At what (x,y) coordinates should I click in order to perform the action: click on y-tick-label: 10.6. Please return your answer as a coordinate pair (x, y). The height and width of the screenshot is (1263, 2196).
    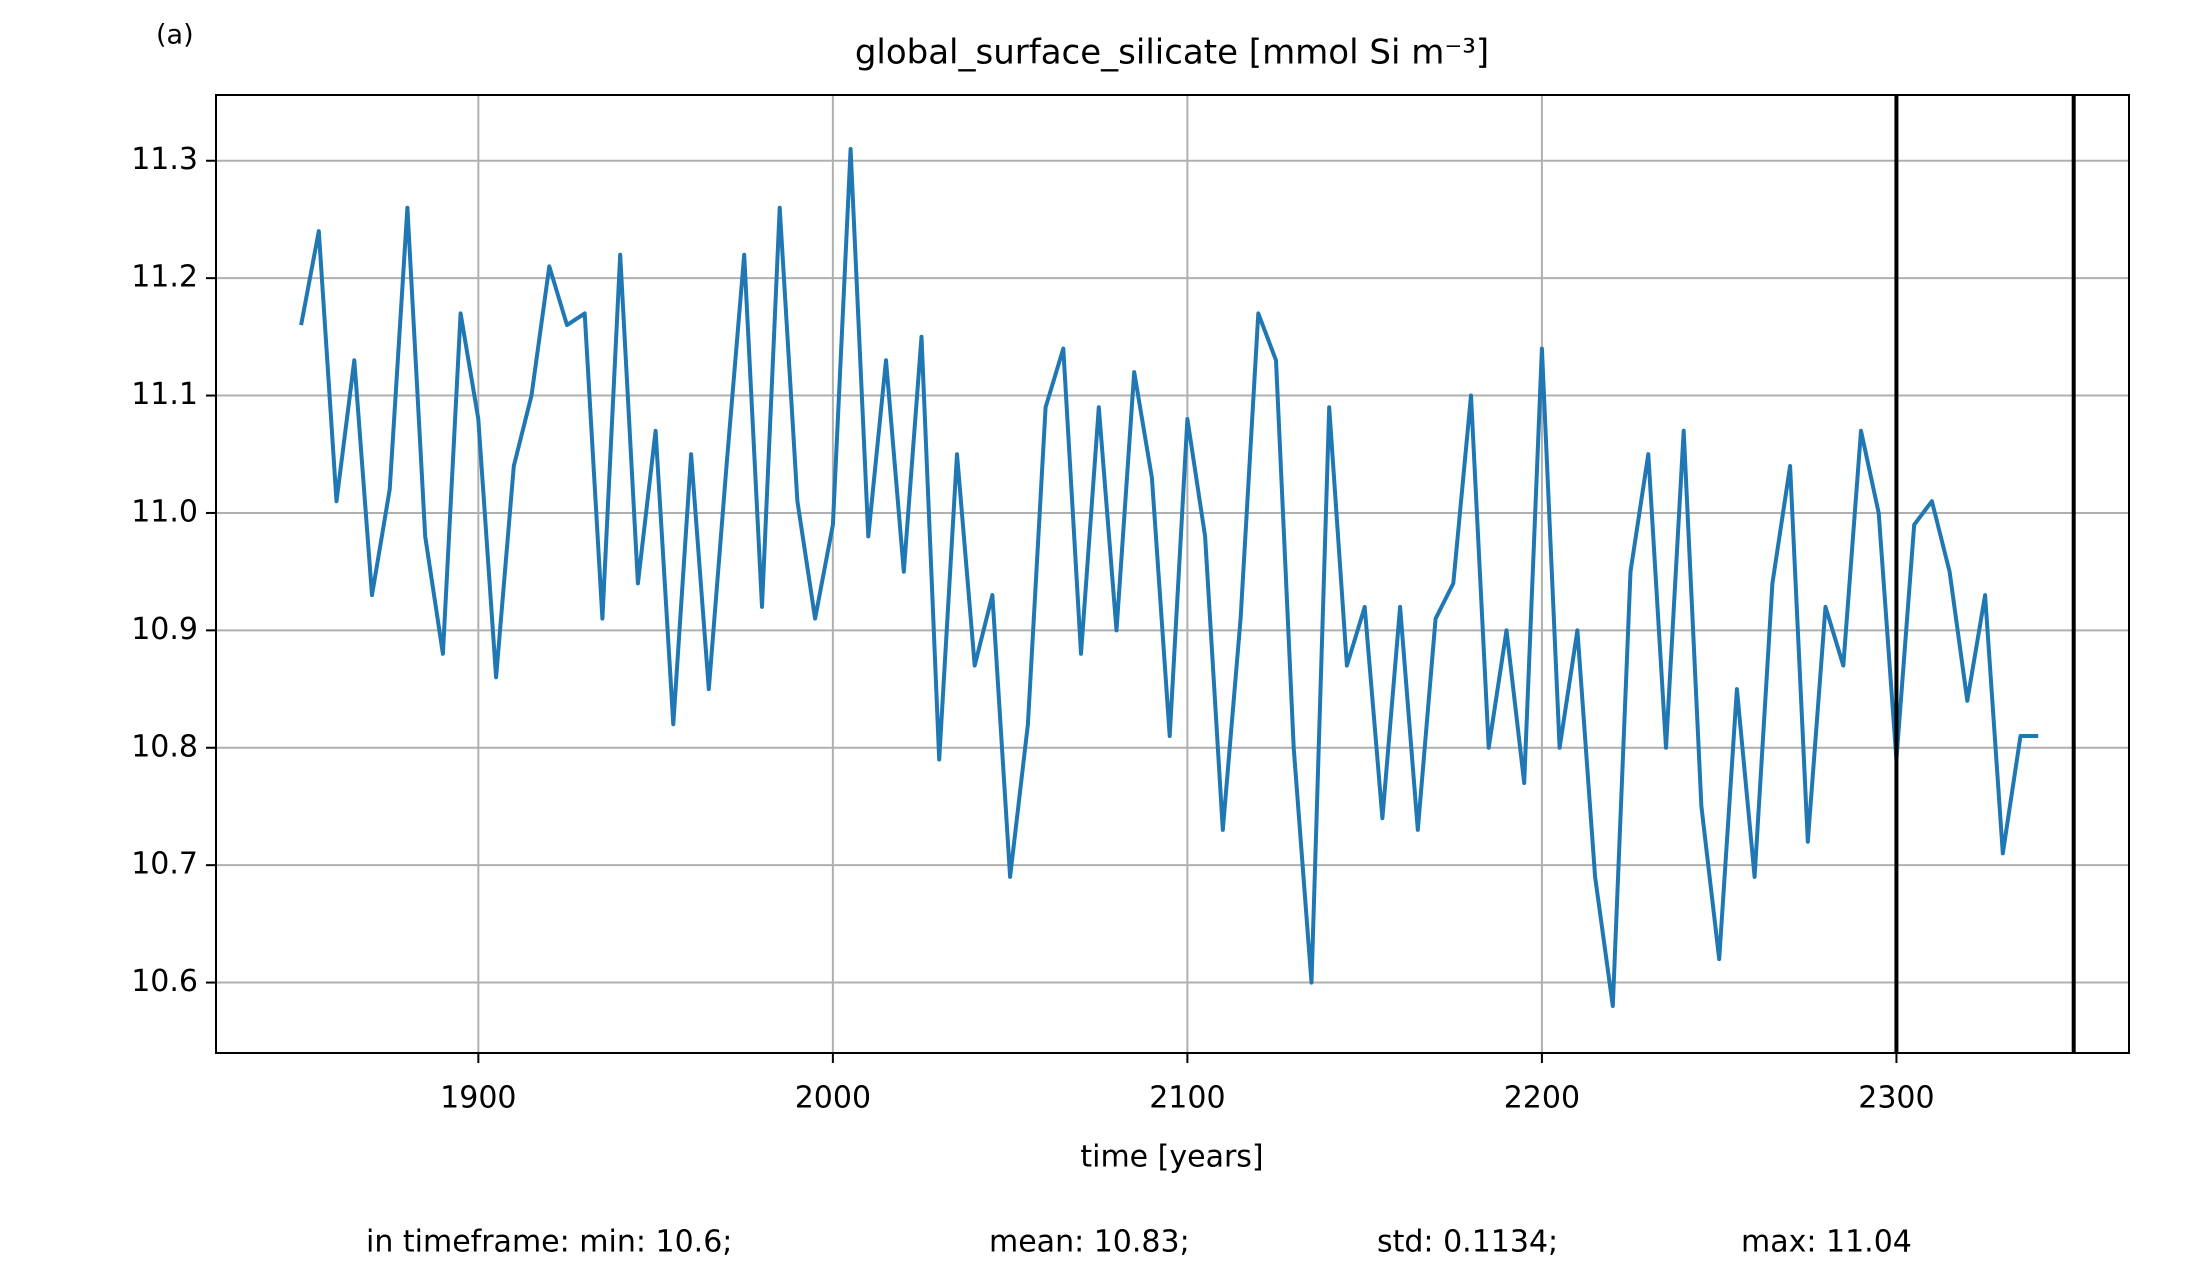
    Looking at the image, I should click on (164, 981).